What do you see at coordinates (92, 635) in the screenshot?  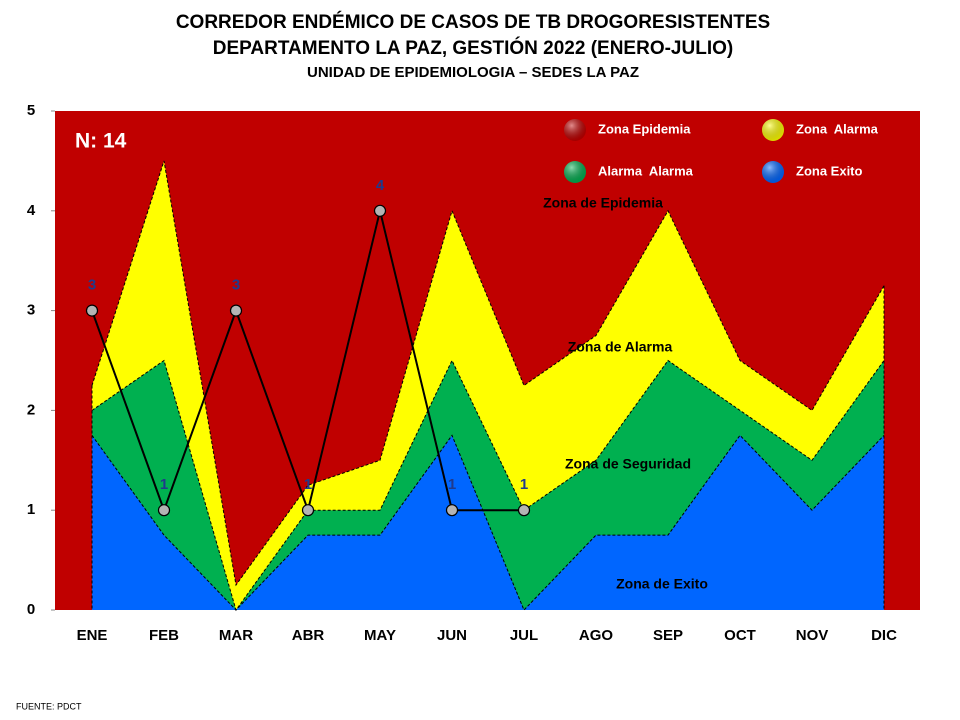 I see `x-tick-label: ENE` at bounding box center [92, 635].